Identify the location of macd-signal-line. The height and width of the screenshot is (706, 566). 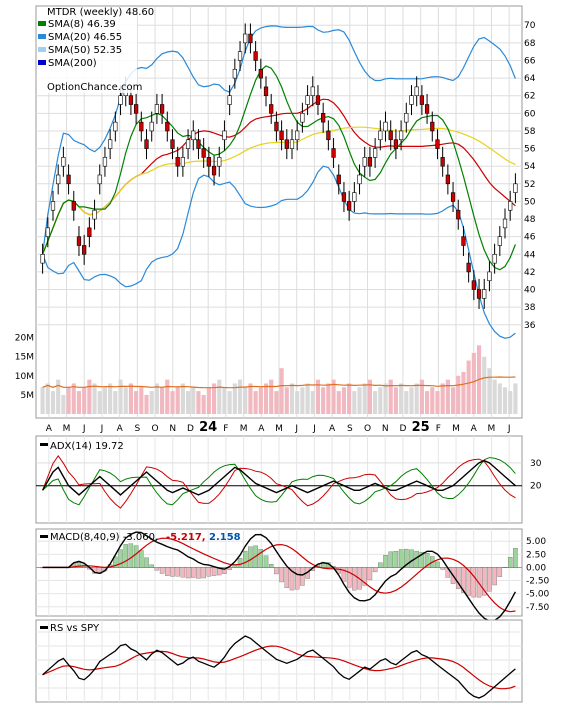
(279, 575).